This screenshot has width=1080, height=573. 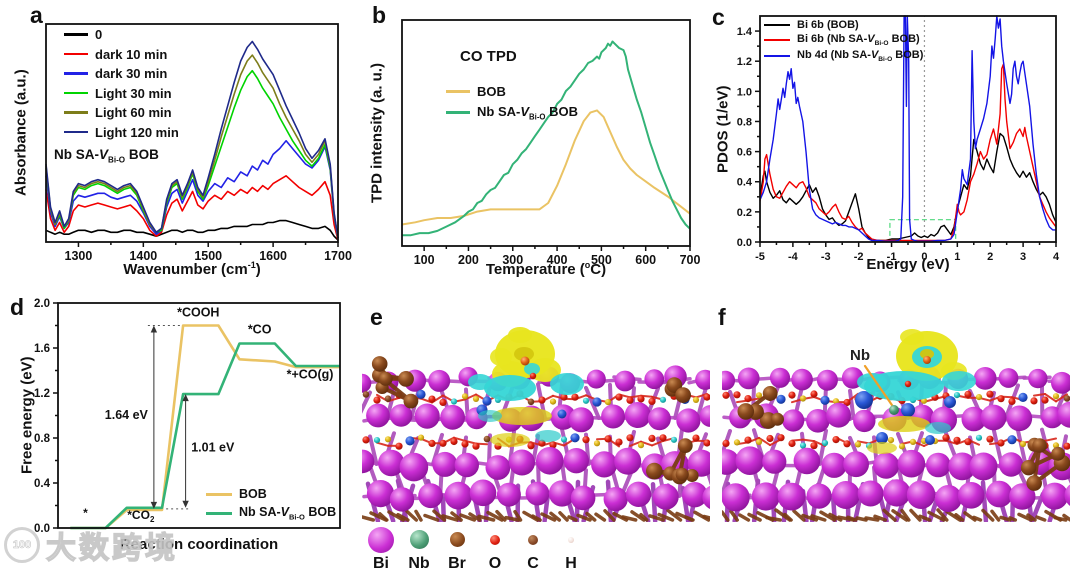 What do you see at coordinates (536, 423) in the screenshot?
I see `charge-density-structure-bob` at bounding box center [536, 423].